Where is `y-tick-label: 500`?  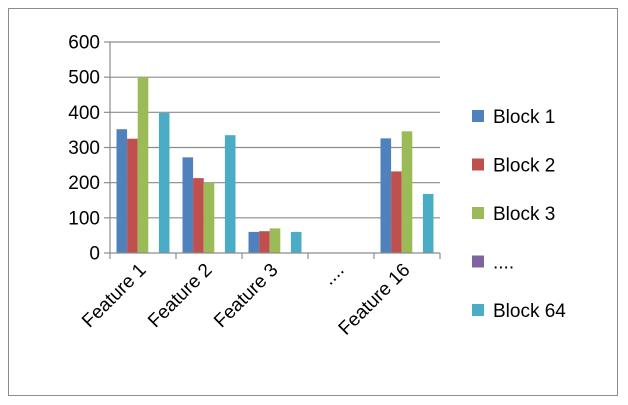
y-tick-label: 500 is located at coordinates (84, 78).